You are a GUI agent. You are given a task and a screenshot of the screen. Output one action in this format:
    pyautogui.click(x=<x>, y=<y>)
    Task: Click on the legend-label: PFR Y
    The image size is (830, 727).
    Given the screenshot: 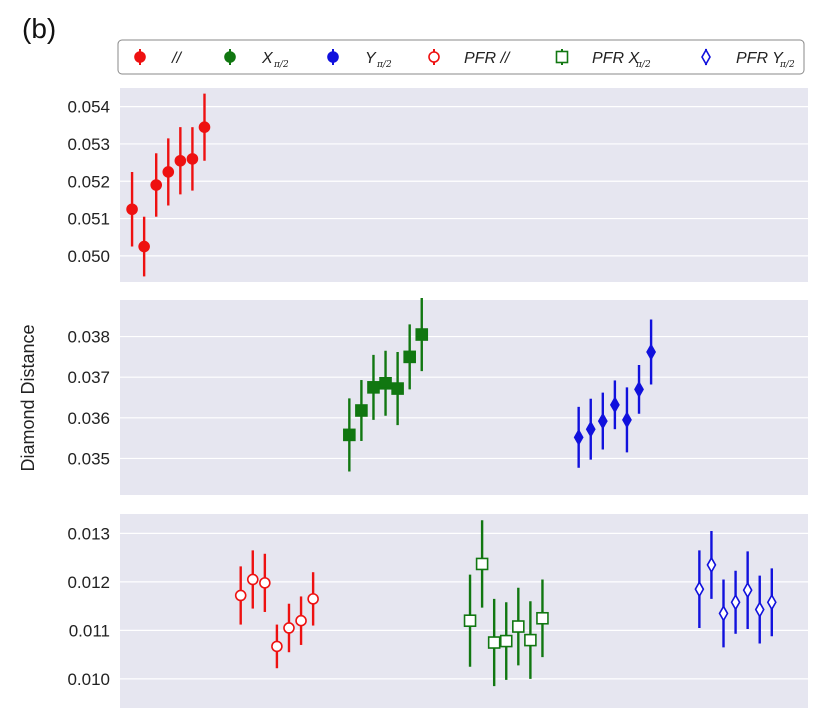 What is the action you would take?
    pyautogui.click(x=760, y=58)
    